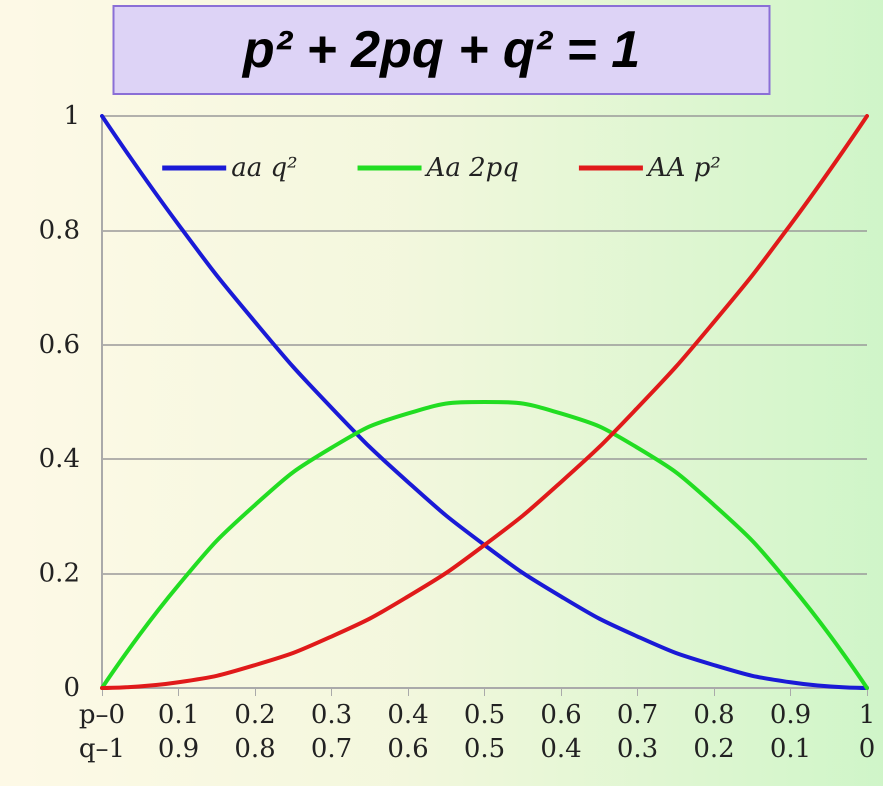 The width and height of the screenshot is (883, 786). I want to click on y-tick-label: 0.6, so click(59, 345).